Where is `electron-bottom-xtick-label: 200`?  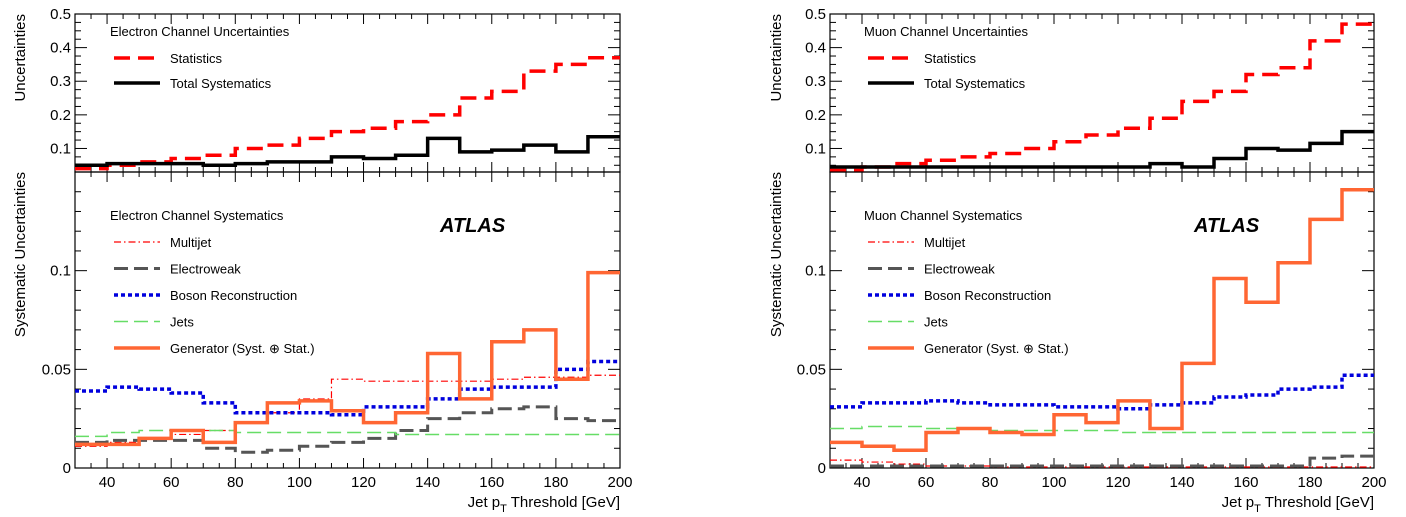
electron-bottom-xtick-label: 200 is located at coordinates (619, 482).